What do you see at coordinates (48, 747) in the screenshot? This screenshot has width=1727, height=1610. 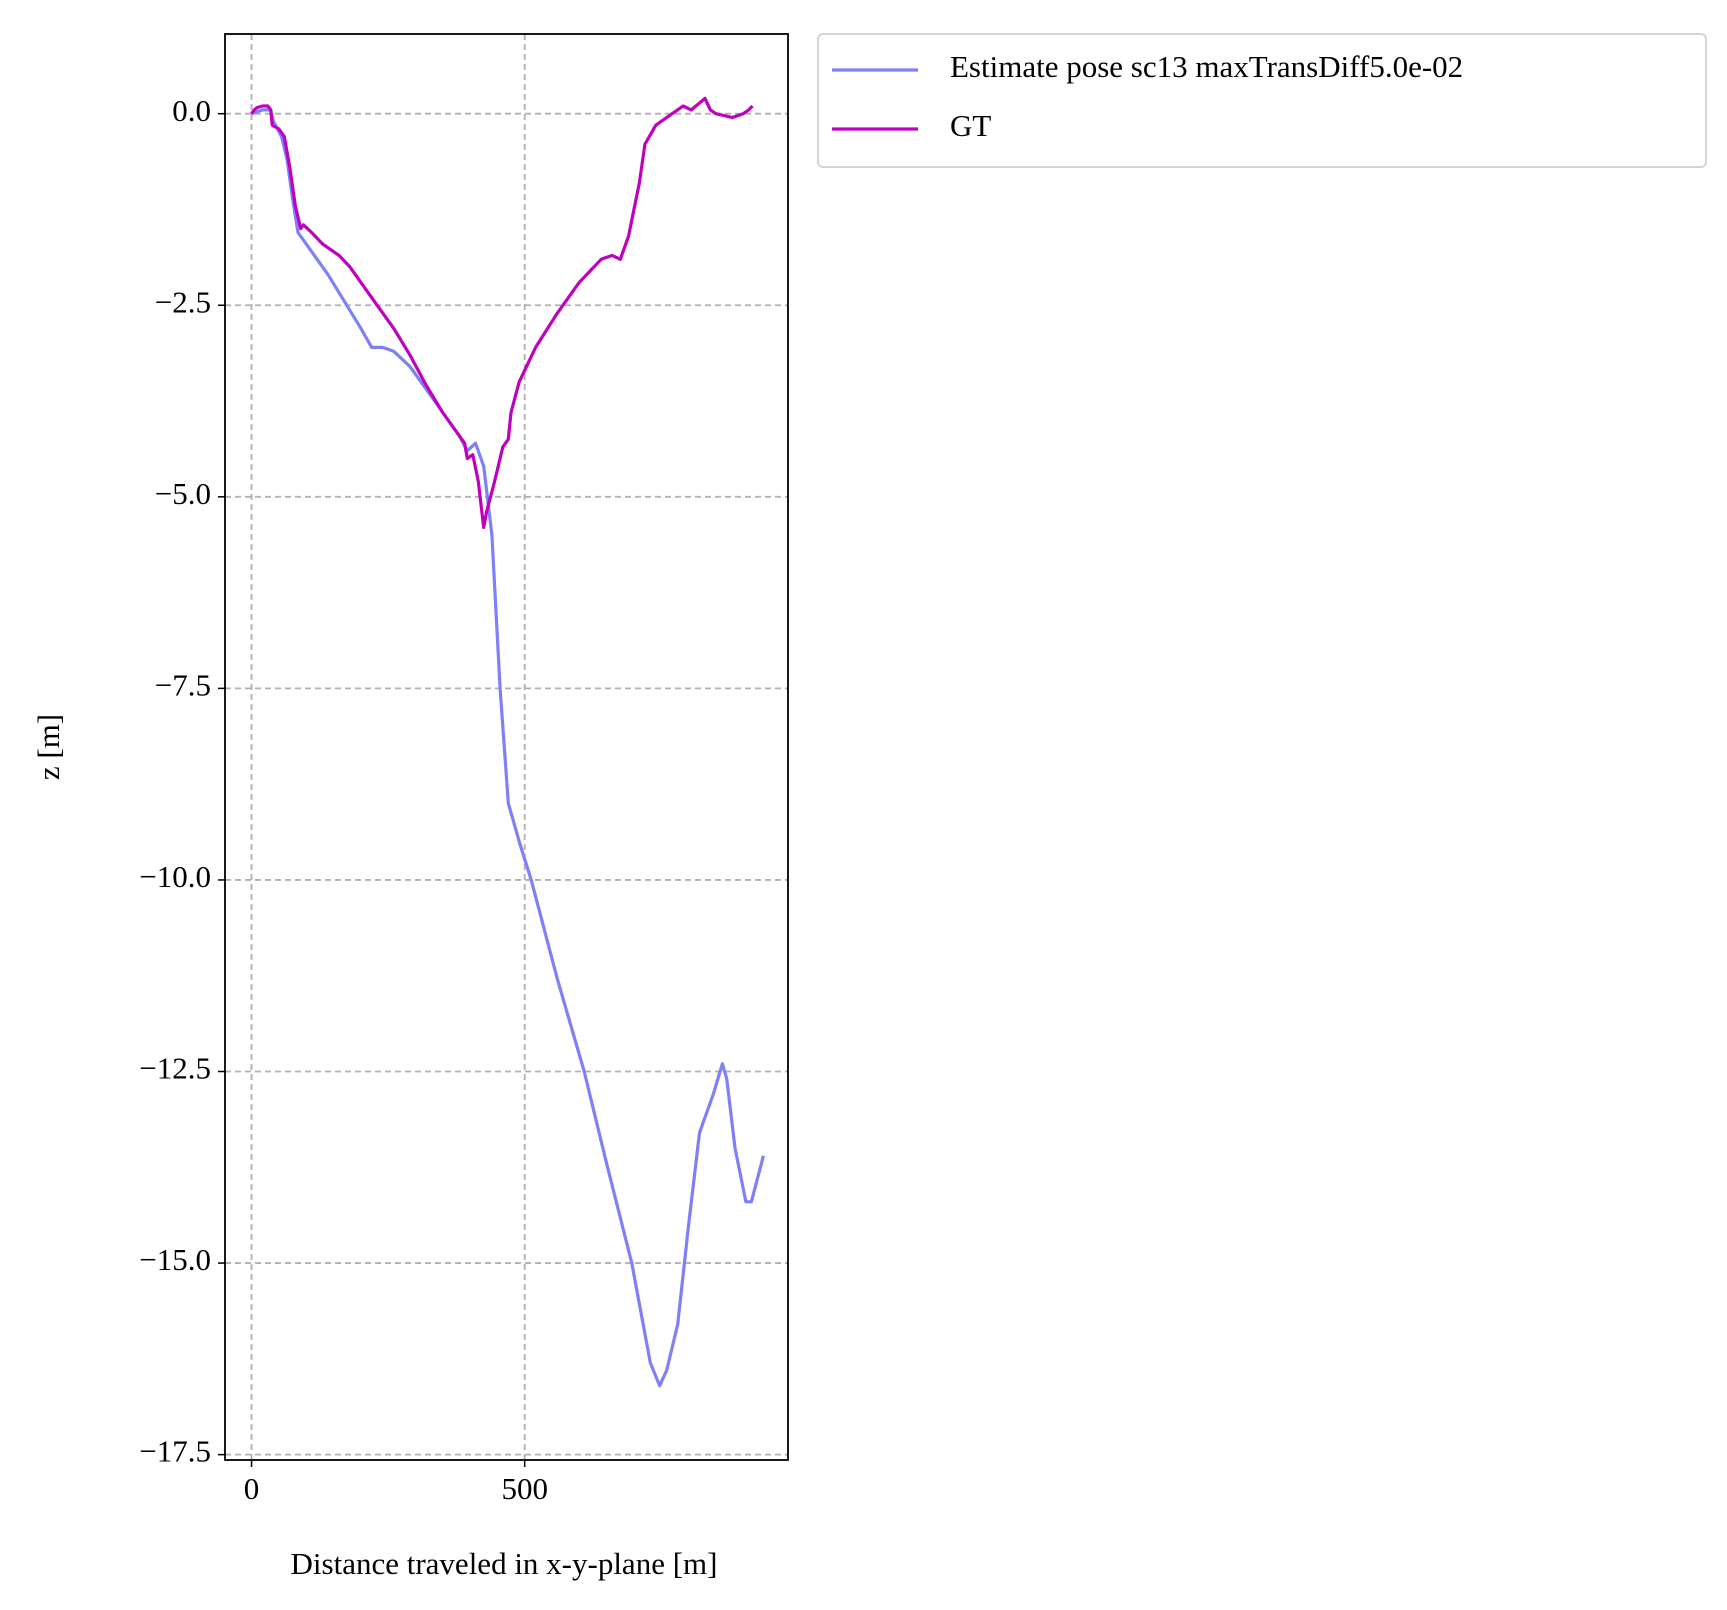 I see `y-axis-label: z [m]` at bounding box center [48, 747].